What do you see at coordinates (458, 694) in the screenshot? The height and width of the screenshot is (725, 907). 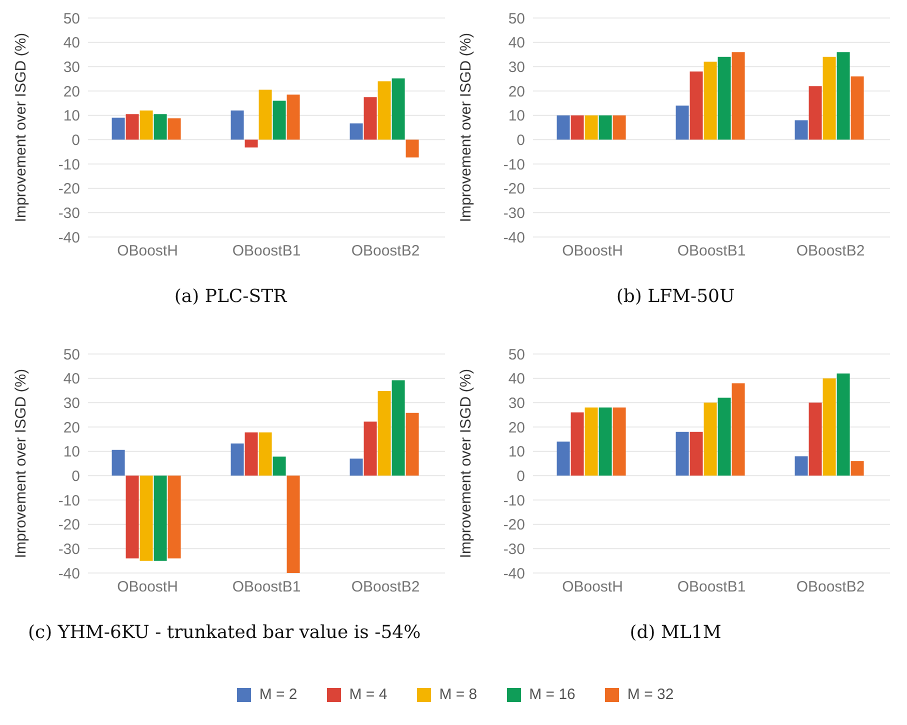 I see `legend-label: M = 8` at bounding box center [458, 694].